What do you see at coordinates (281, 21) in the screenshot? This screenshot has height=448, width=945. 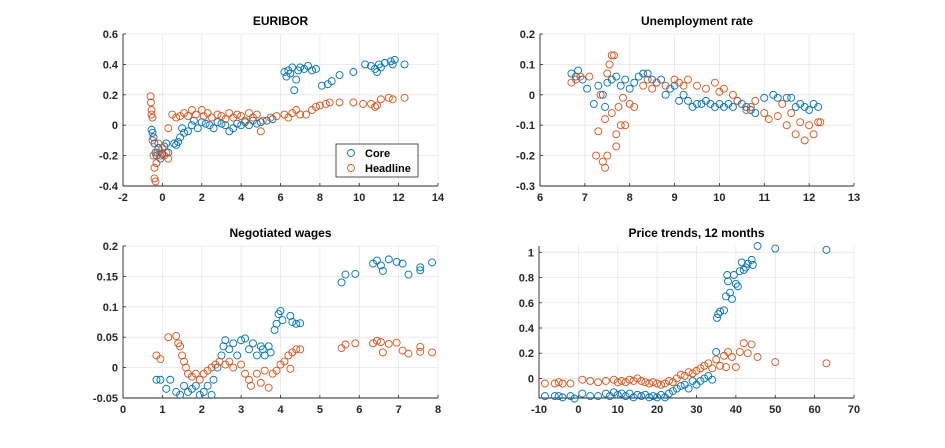 I see `subplot-title: EURIBOR` at bounding box center [281, 21].